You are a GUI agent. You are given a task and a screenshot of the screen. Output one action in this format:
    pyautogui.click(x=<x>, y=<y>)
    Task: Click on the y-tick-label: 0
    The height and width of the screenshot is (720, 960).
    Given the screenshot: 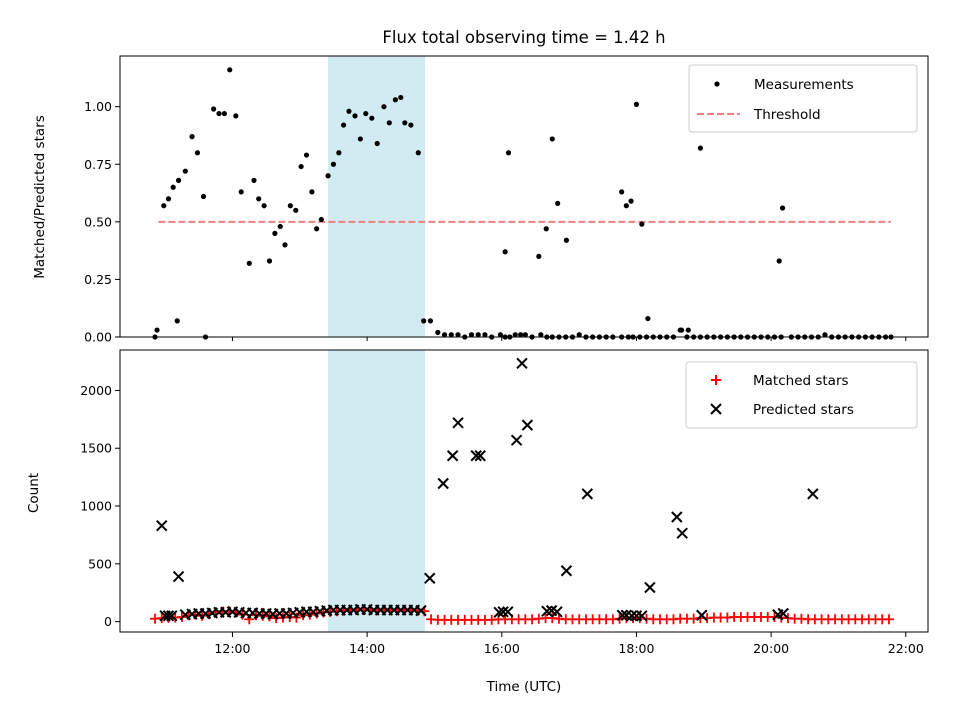 What is the action you would take?
    pyautogui.click(x=108, y=621)
    